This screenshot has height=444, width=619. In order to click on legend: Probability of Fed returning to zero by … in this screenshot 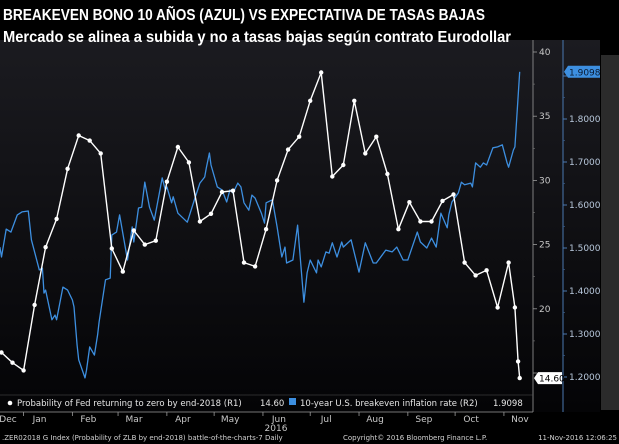, I will do `click(266, 401)`.